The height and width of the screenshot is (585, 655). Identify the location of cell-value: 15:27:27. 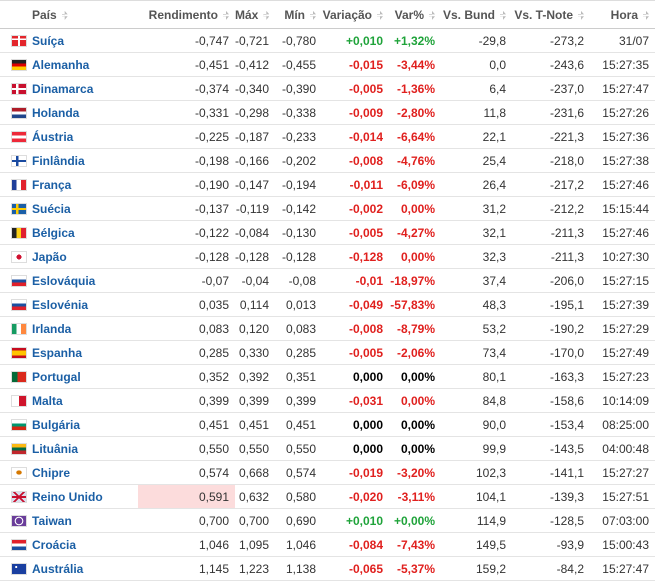
(625, 472).